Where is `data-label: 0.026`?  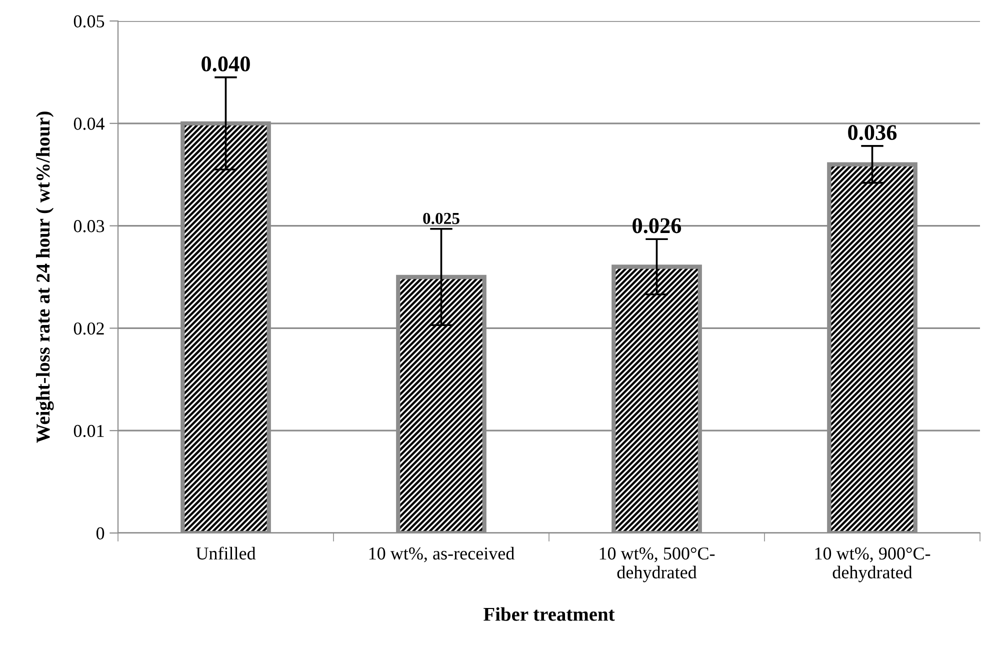 data-label: 0.026 is located at coordinates (657, 226).